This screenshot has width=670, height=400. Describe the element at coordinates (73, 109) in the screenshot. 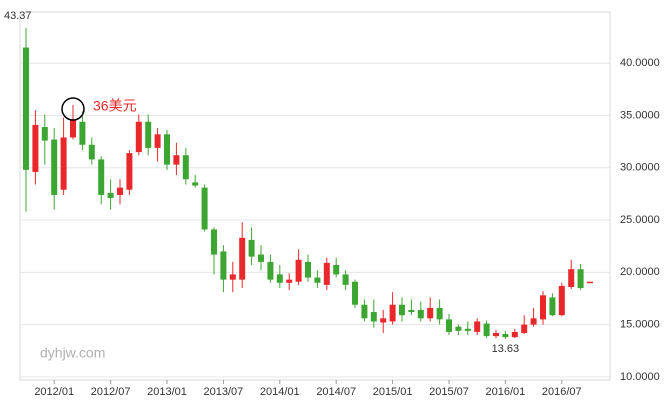

I see `annotation-circle` at that location.